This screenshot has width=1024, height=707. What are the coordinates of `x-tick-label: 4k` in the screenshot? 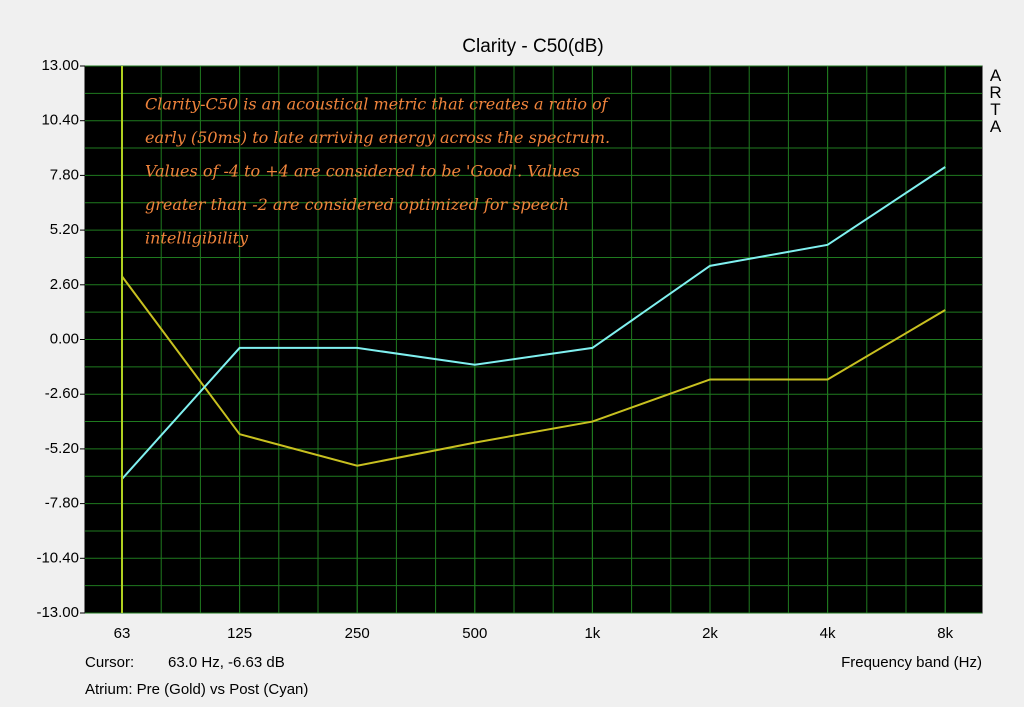 It's located at (828, 633).